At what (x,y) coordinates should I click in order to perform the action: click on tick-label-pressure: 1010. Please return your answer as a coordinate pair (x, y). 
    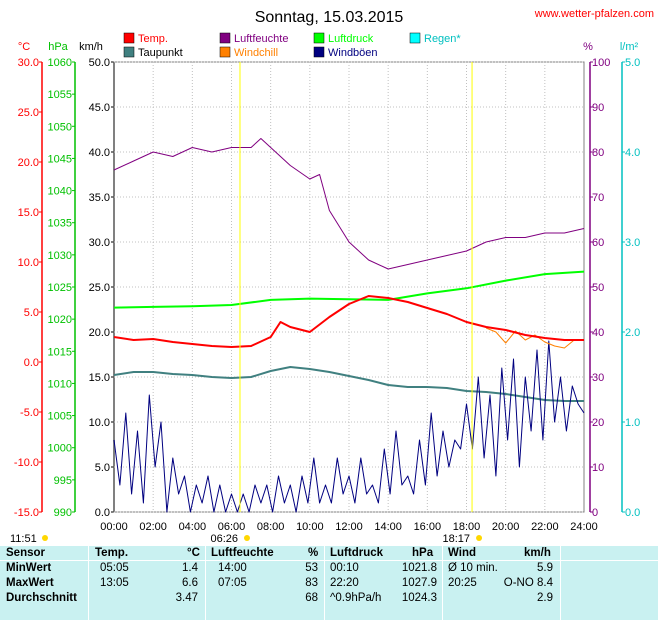
    Looking at the image, I should click on (60, 384).